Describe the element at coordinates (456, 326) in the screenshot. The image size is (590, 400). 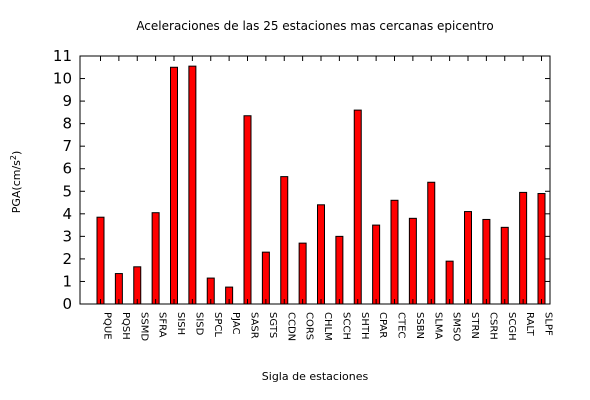
I see `x-category-label: SMSO` at that location.